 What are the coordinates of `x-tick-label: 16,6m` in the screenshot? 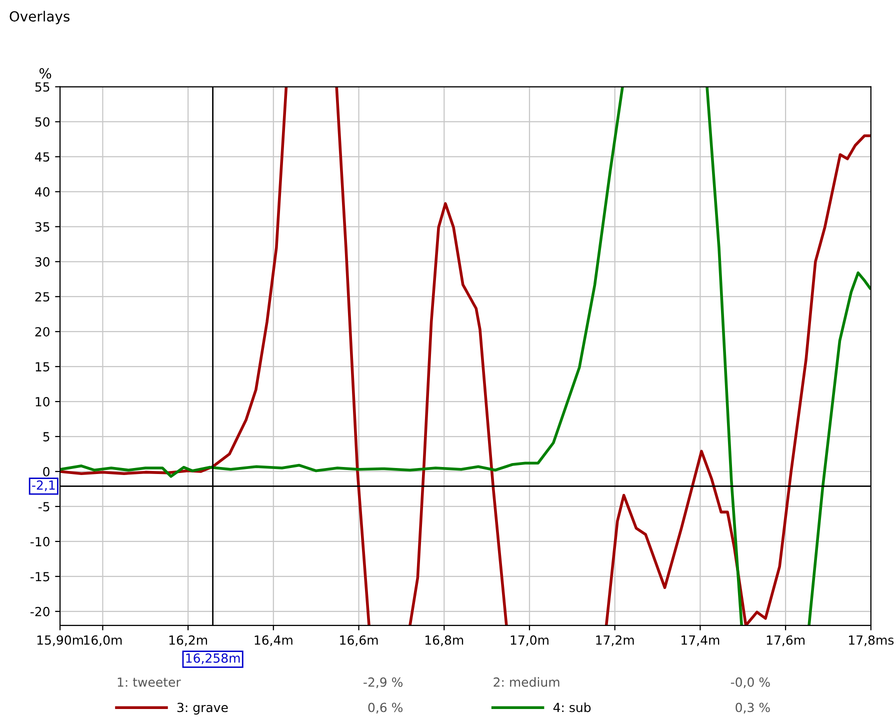 It's located at (359, 640).